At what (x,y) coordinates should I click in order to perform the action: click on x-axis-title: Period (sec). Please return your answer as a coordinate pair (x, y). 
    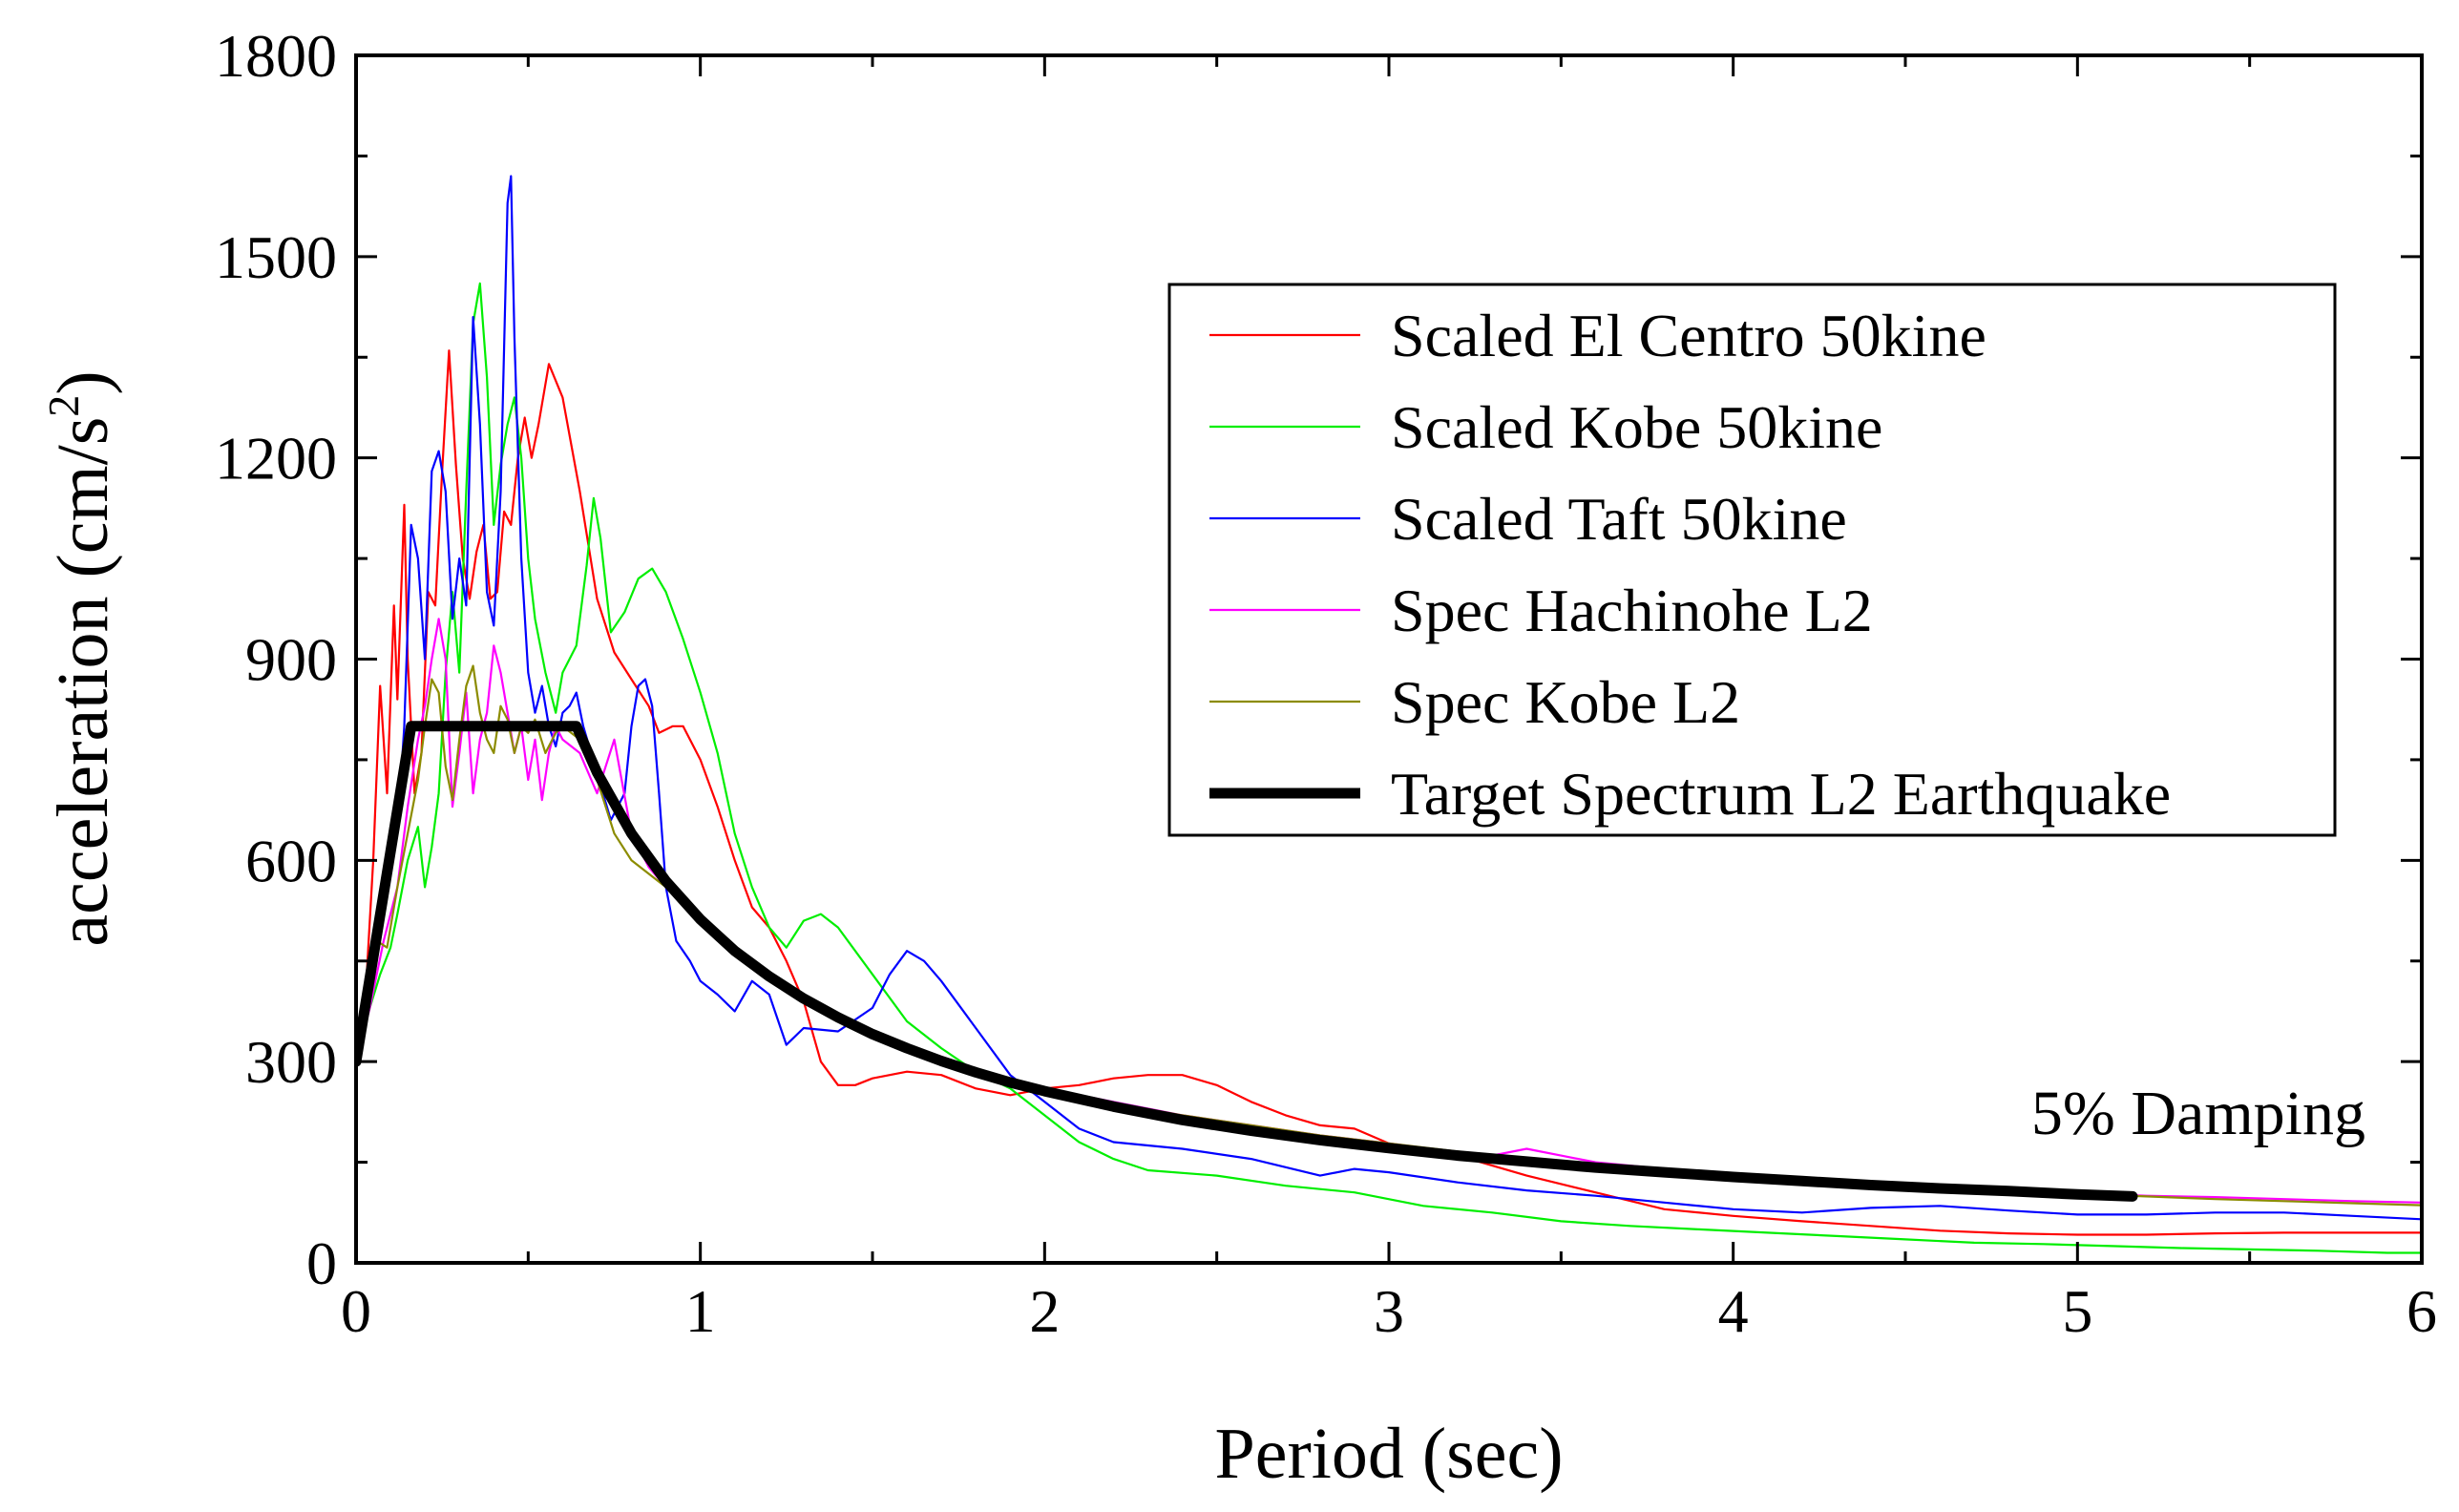
    Looking at the image, I should click on (1388, 1454).